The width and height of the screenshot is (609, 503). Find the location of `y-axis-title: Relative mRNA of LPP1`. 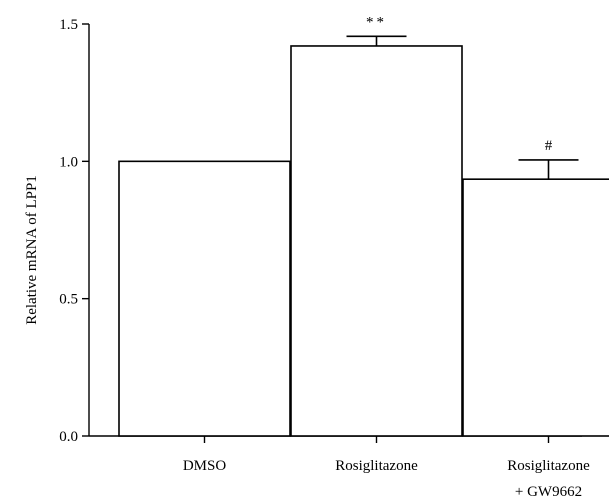

y-axis-title: Relative mRNA of LPP1 is located at coordinates (32, 250).